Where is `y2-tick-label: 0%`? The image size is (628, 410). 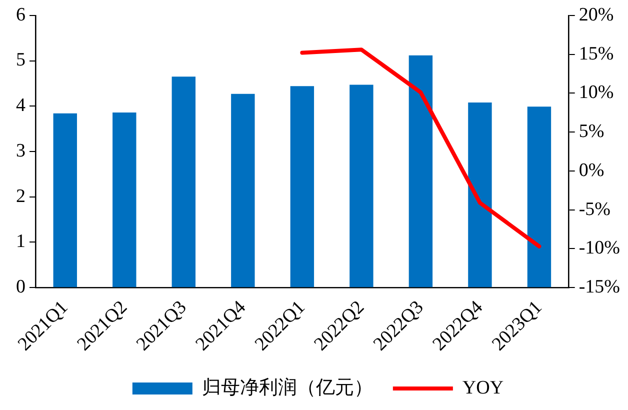
y2-tick-label: 0% is located at coordinates (591, 170).